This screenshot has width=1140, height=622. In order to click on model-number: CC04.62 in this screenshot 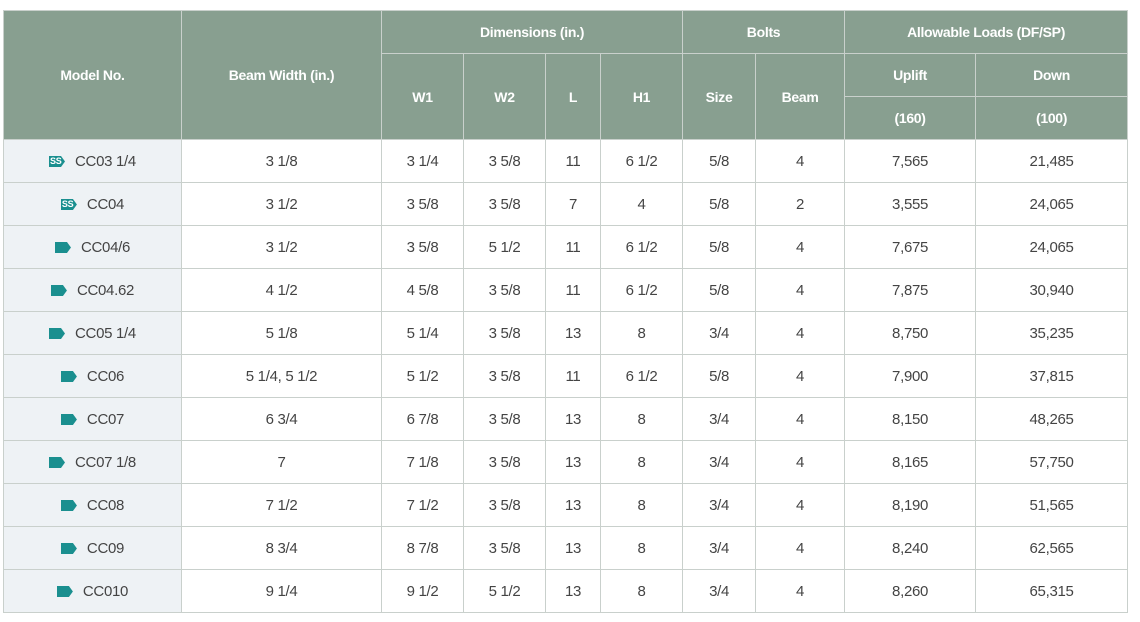, I will do `click(105, 290)`.